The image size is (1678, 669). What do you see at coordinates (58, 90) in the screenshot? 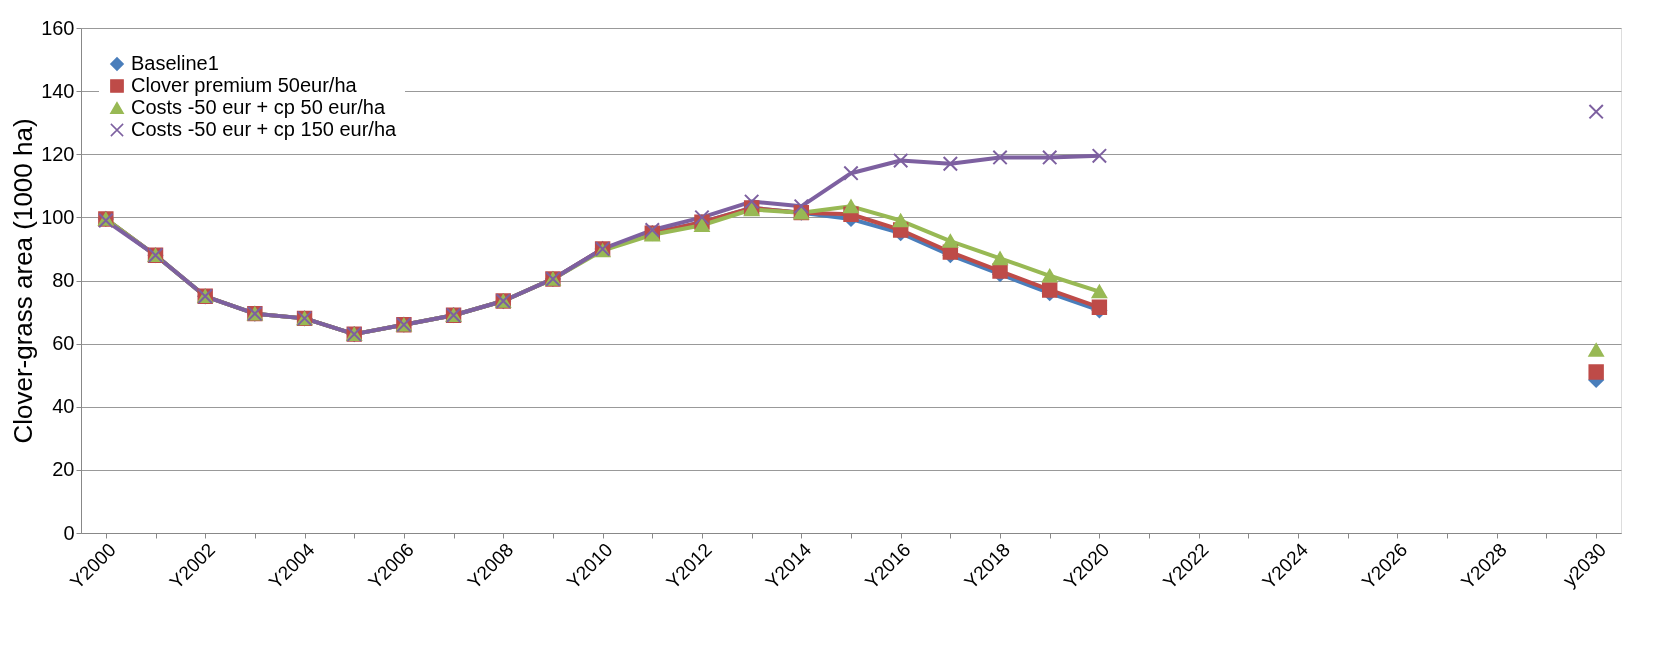
I see `y-tick-label: 140` at bounding box center [58, 90].